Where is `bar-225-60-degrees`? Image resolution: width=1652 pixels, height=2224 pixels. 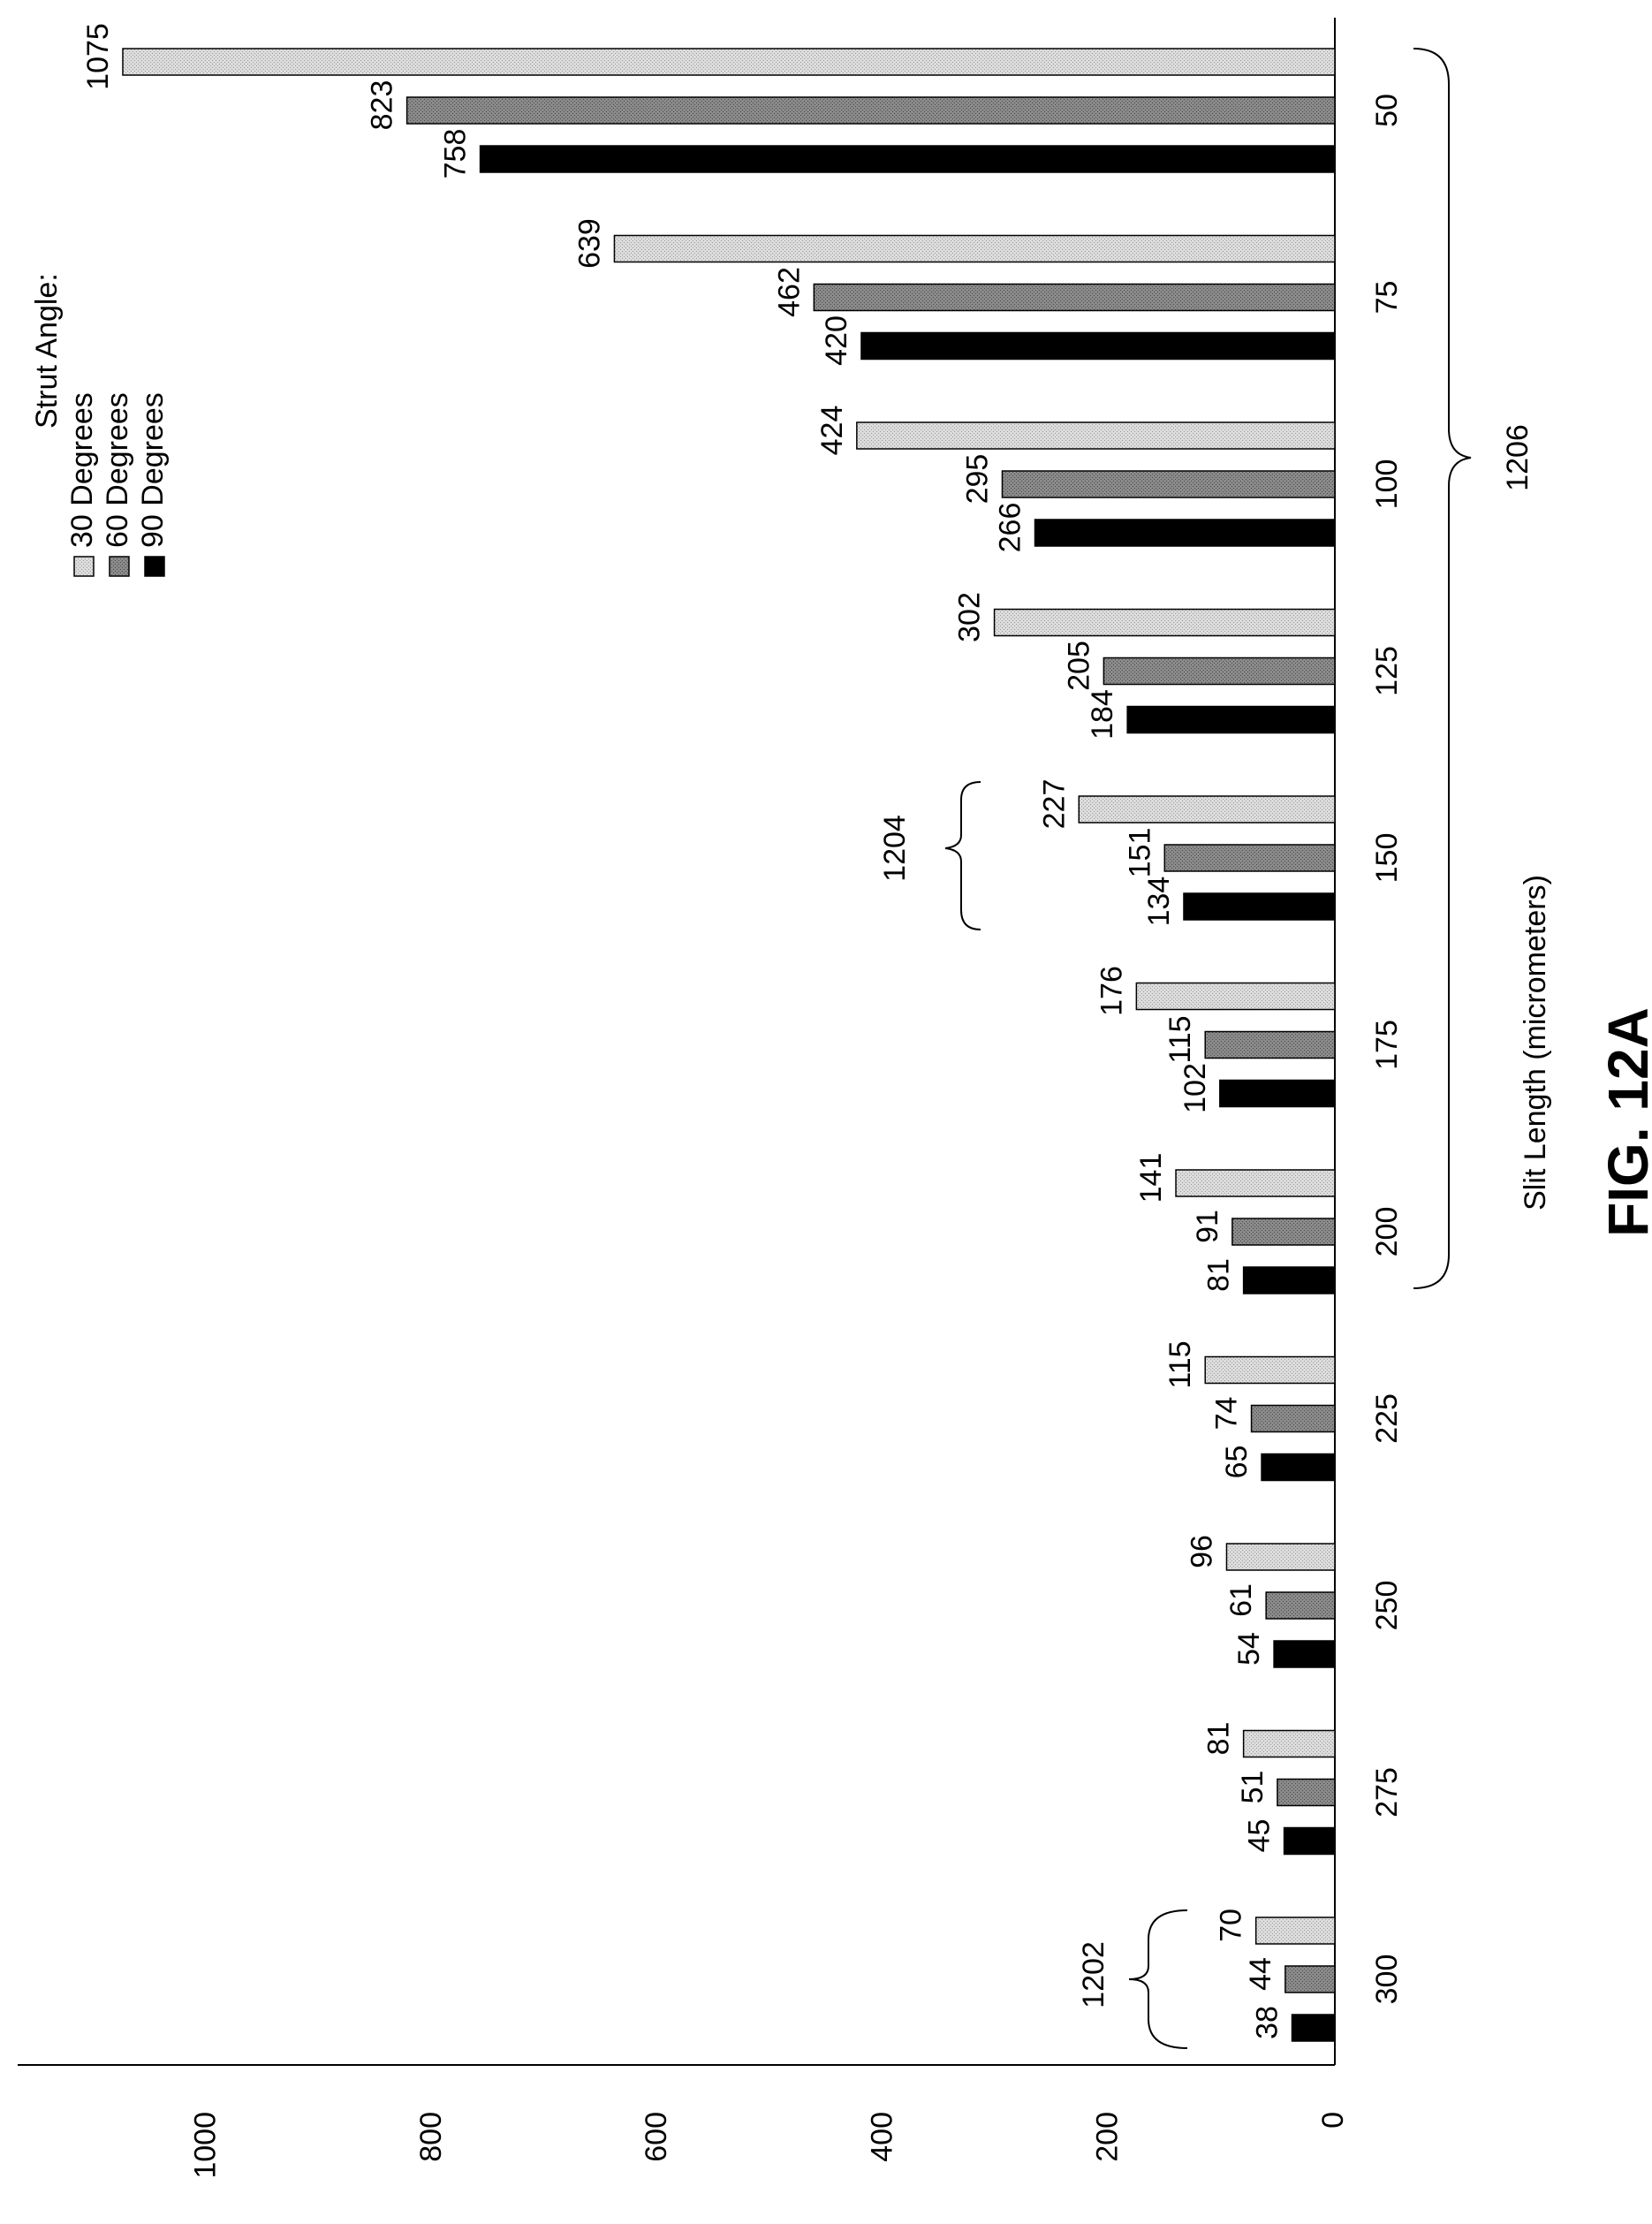
bar-225-60-degrees is located at coordinates (1293, 1418).